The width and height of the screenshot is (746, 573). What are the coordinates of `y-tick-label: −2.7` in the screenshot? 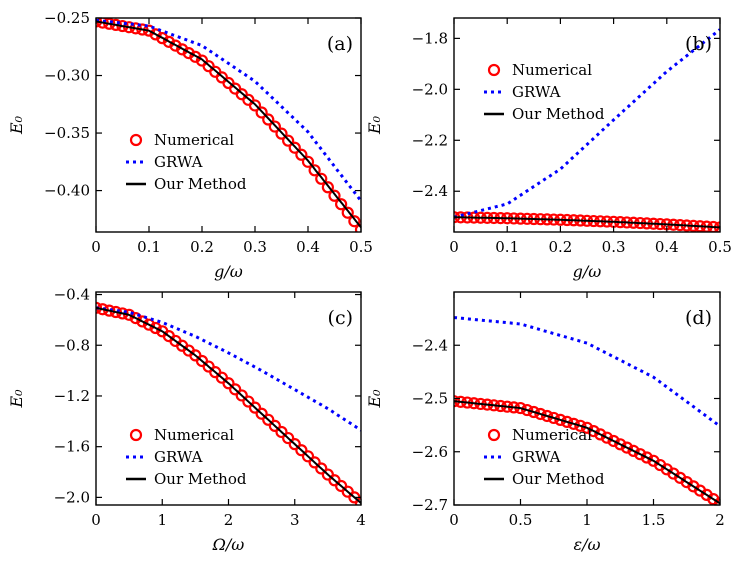 It's located at (430, 505).